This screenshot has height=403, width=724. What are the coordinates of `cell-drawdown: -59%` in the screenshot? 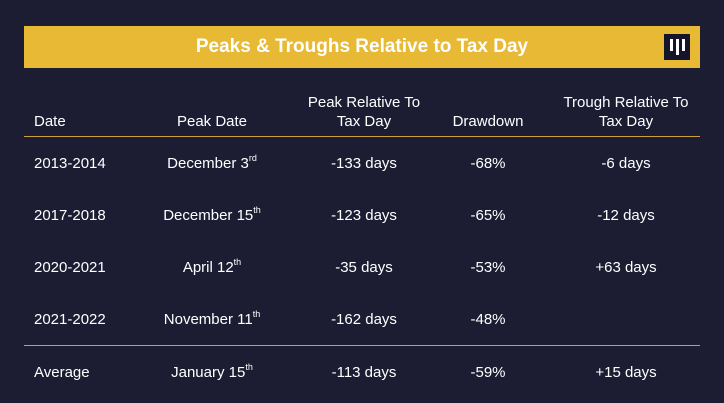 It's located at (488, 371).